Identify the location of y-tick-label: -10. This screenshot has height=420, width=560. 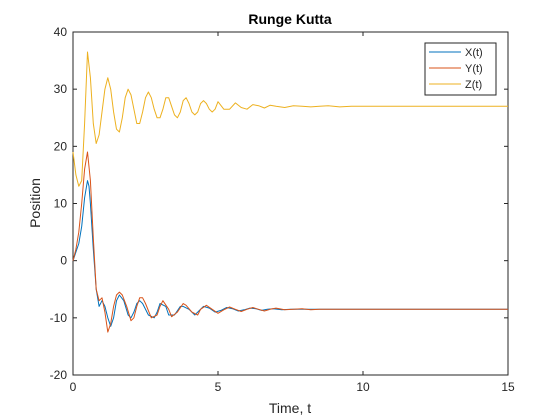
(59, 318).